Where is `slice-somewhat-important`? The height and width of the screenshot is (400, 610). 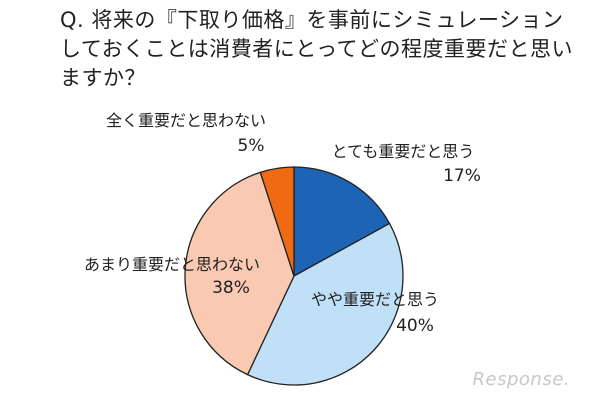 slice-somewhat-important is located at coordinates (325, 304).